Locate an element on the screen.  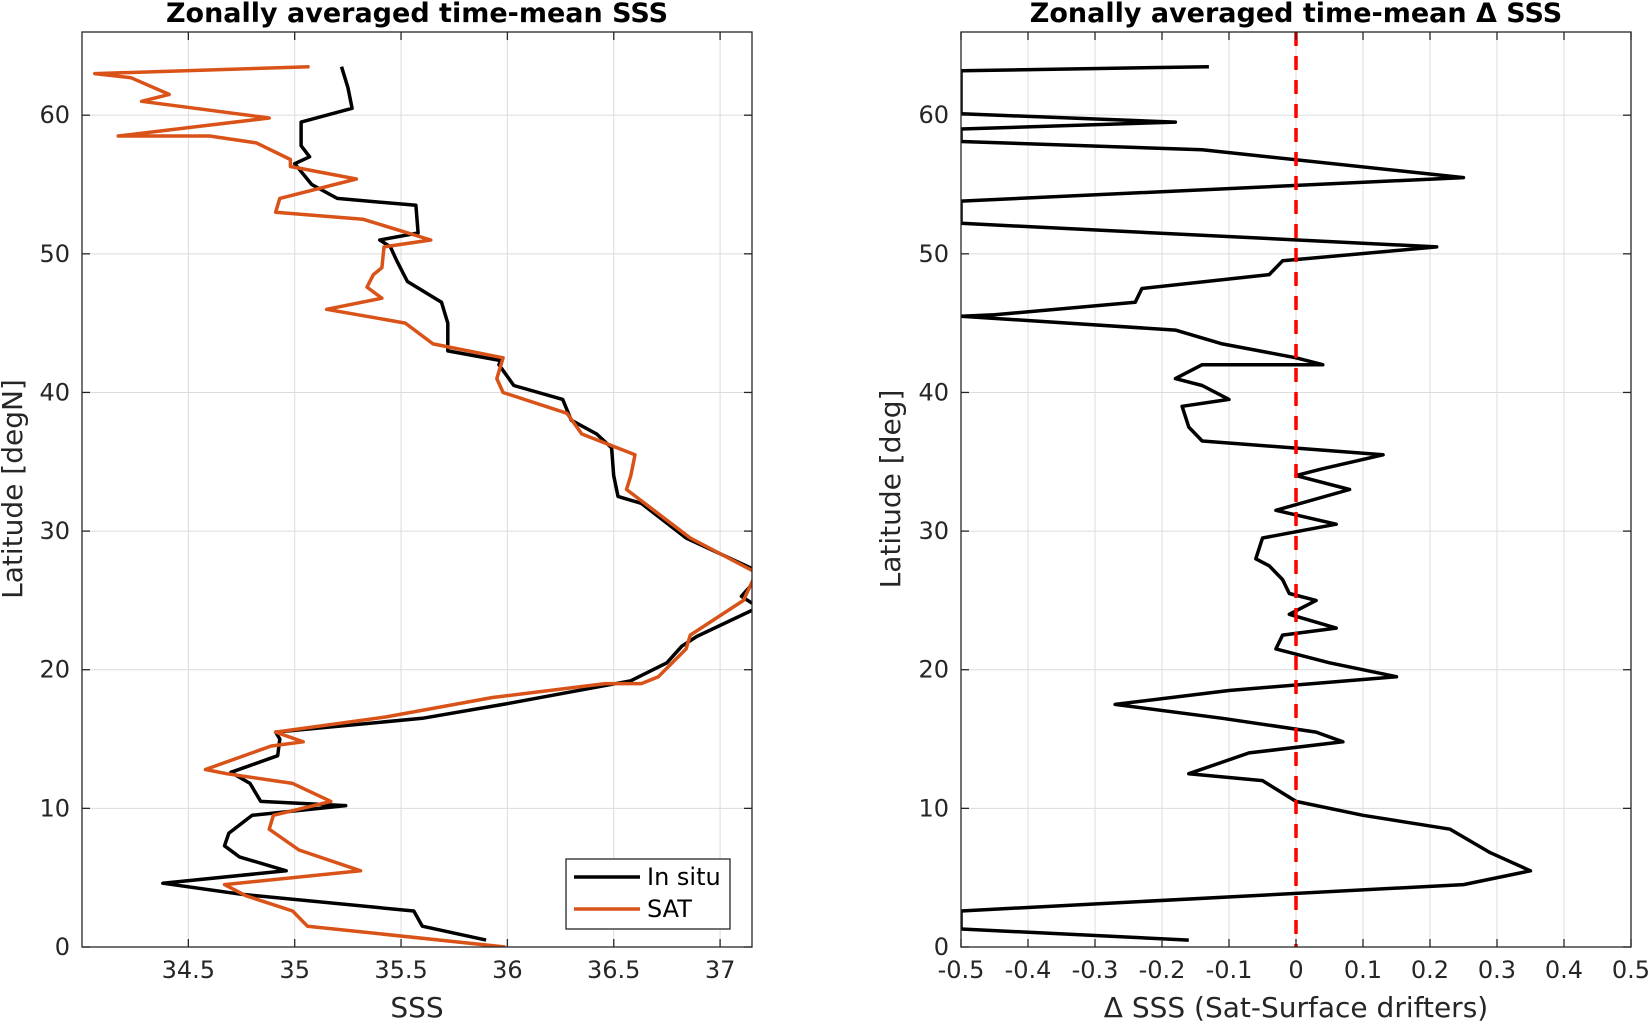
legend: In situ SAT is located at coordinates (648, 894).